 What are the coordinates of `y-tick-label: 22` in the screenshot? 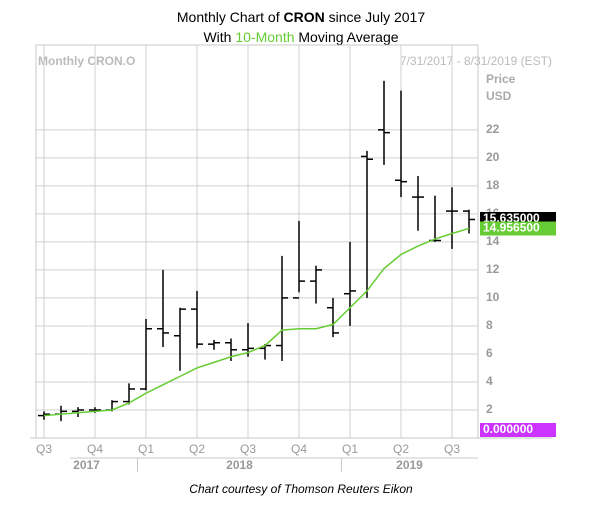 It's located at (493, 129).